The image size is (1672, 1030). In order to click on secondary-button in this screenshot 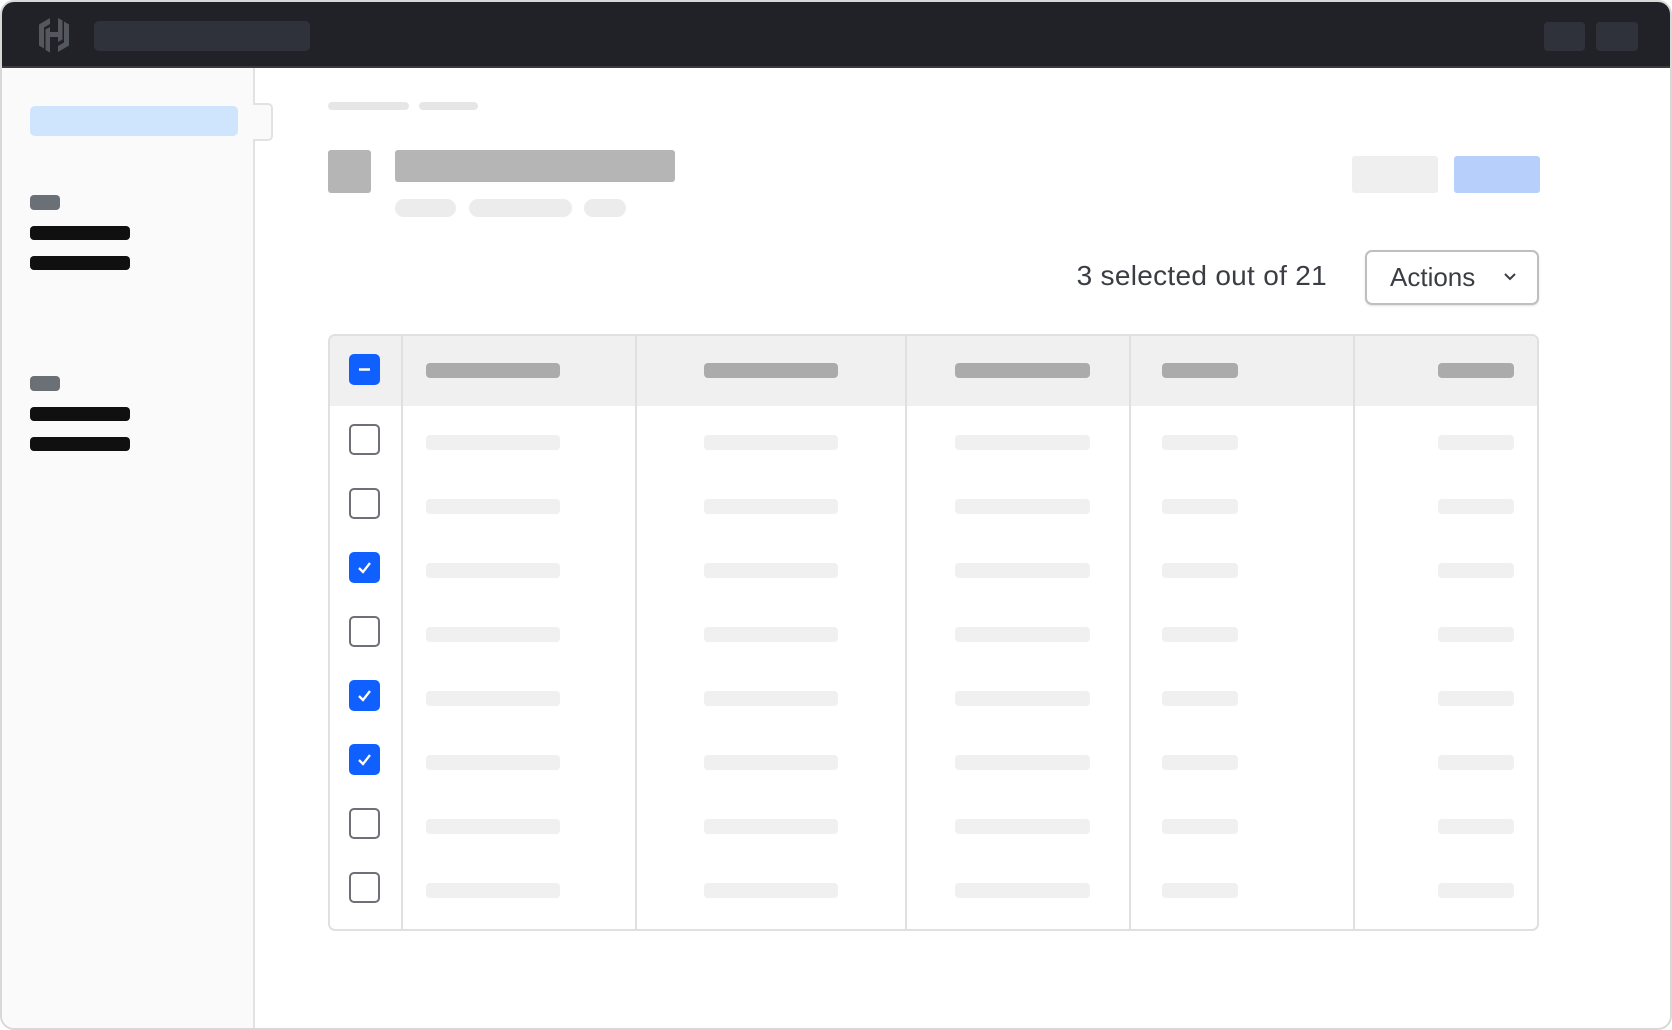, I will do `click(1395, 174)`.